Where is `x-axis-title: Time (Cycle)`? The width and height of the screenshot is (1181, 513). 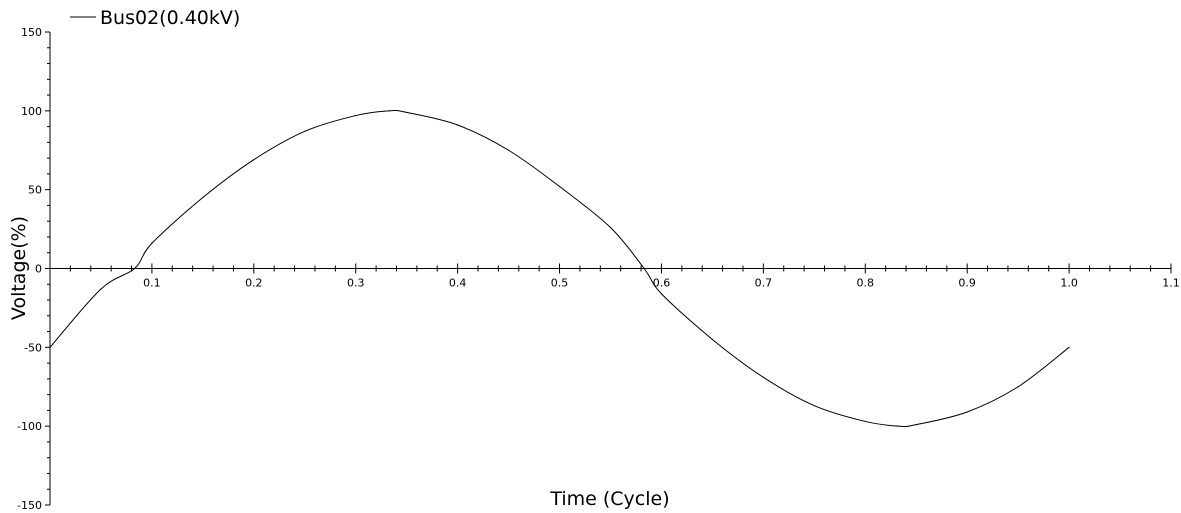 x-axis-title: Time (Cycle) is located at coordinates (609, 499).